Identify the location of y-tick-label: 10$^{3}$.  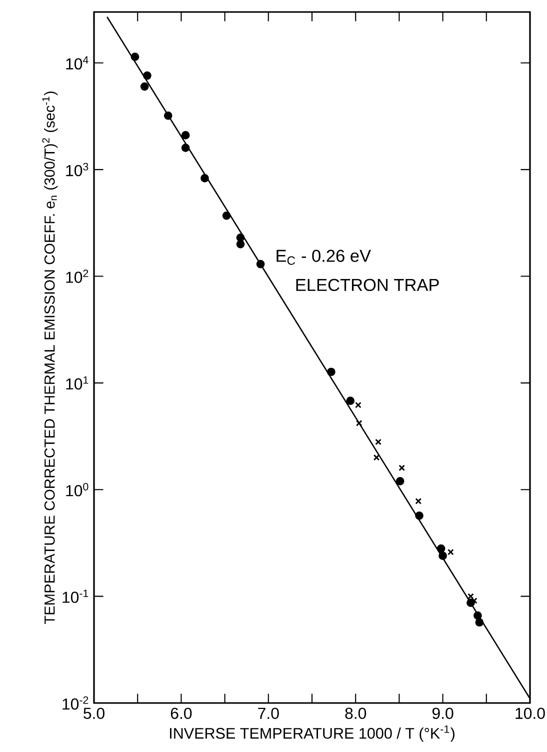
(77, 169).